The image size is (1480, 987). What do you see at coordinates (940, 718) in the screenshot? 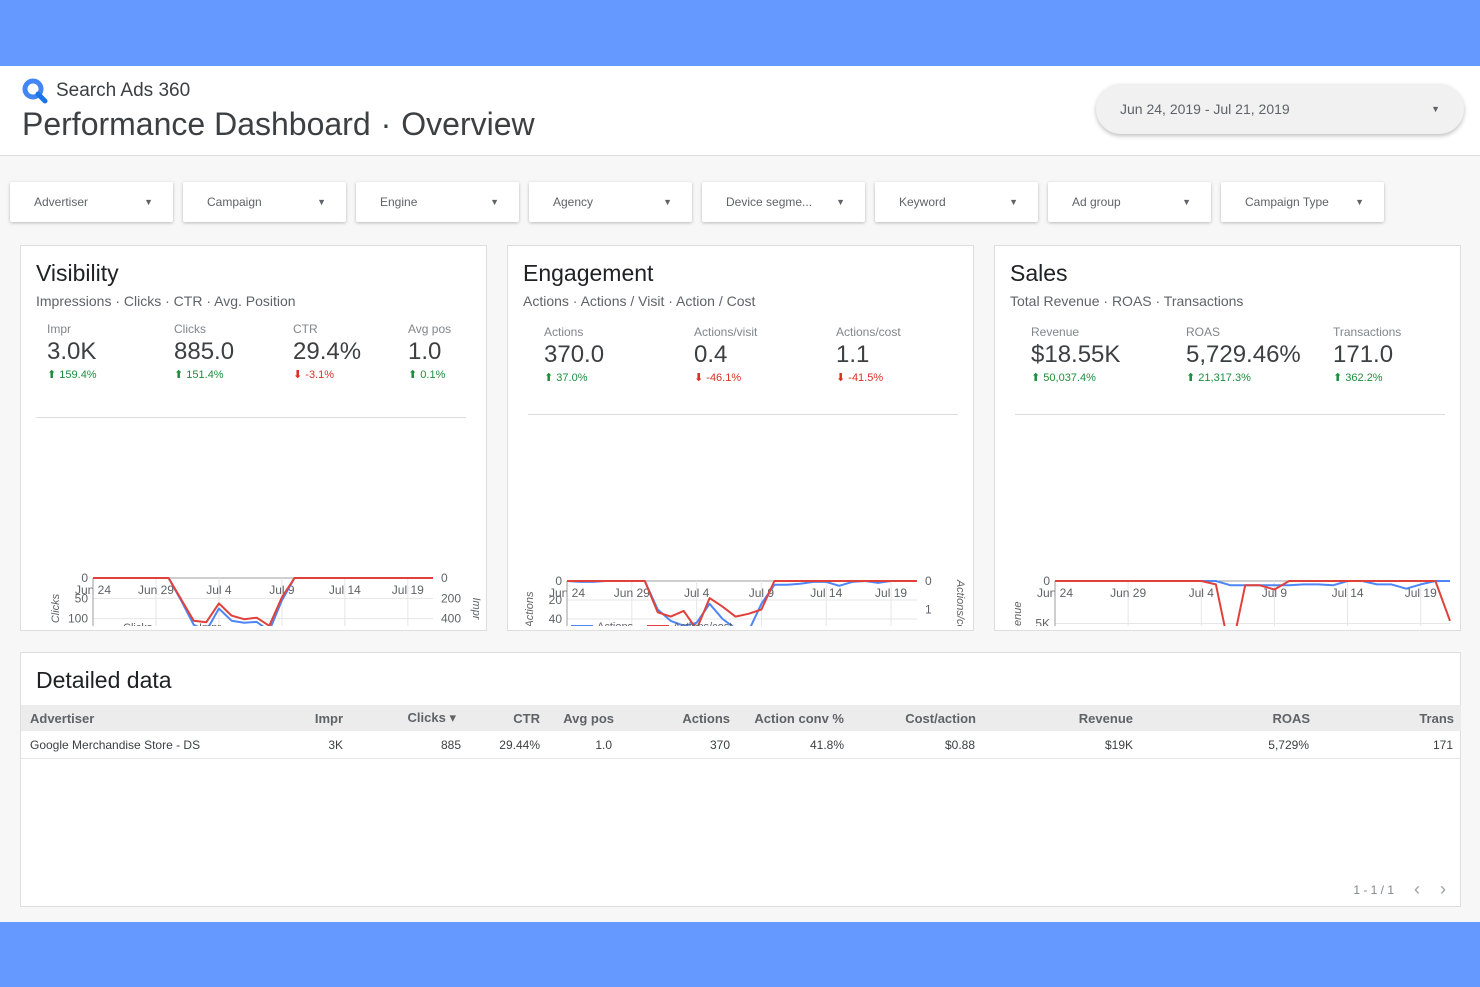
I see `column-header-cost-action: Cost/action` at bounding box center [940, 718].